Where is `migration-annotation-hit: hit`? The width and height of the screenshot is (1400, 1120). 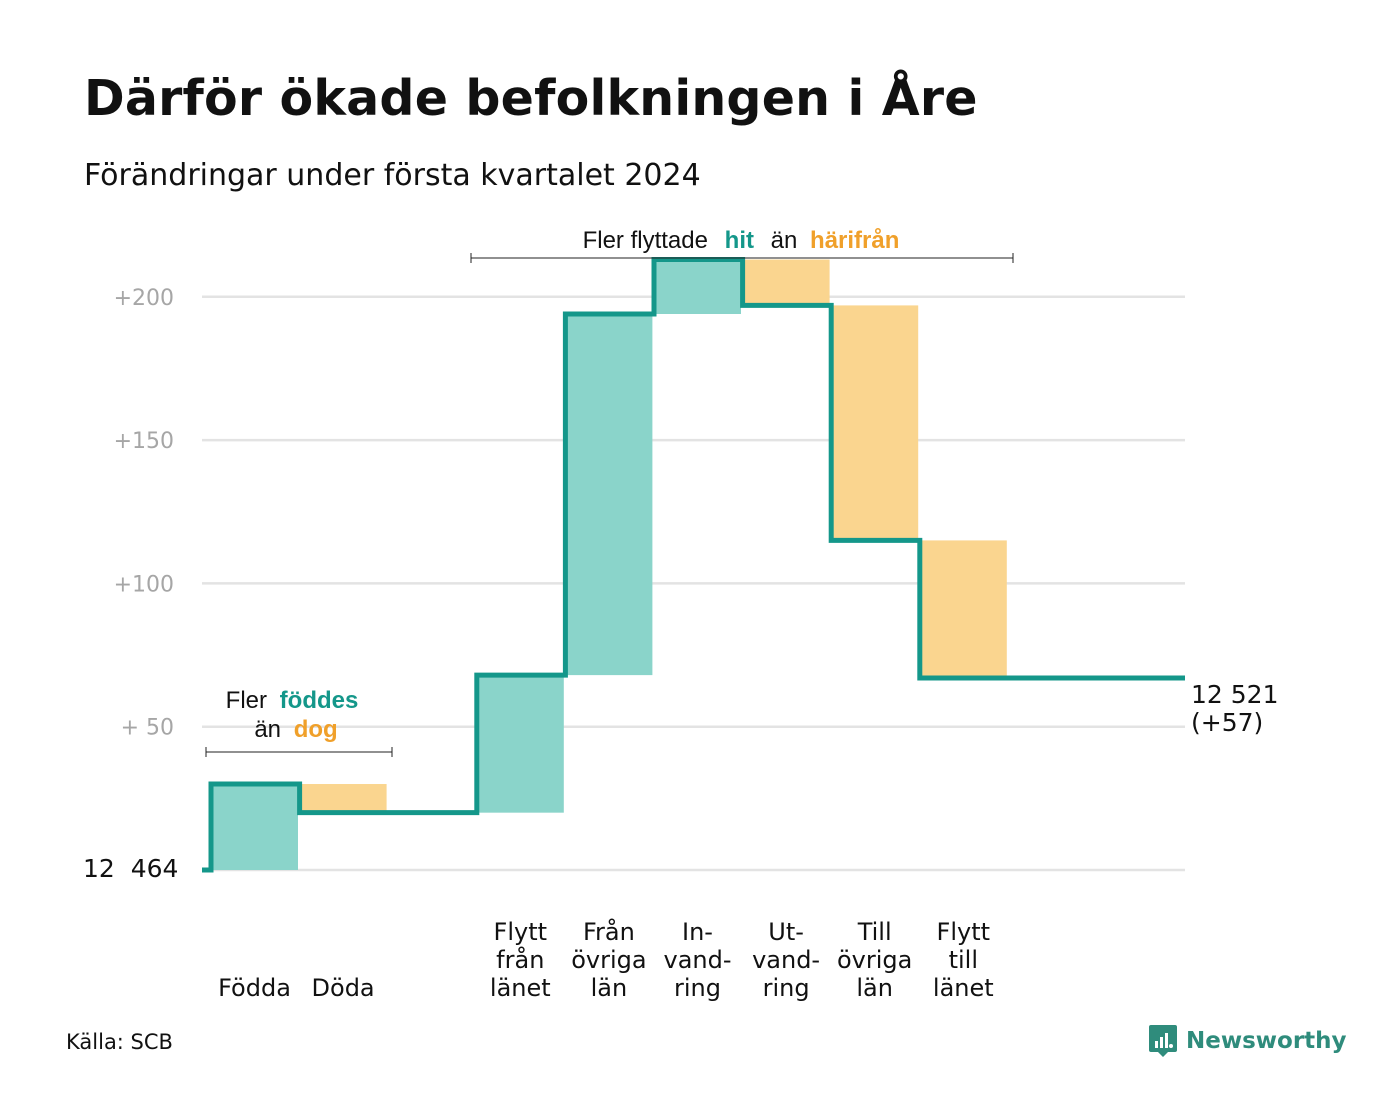
migration-annotation-hit: hit is located at coordinates (739, 240).